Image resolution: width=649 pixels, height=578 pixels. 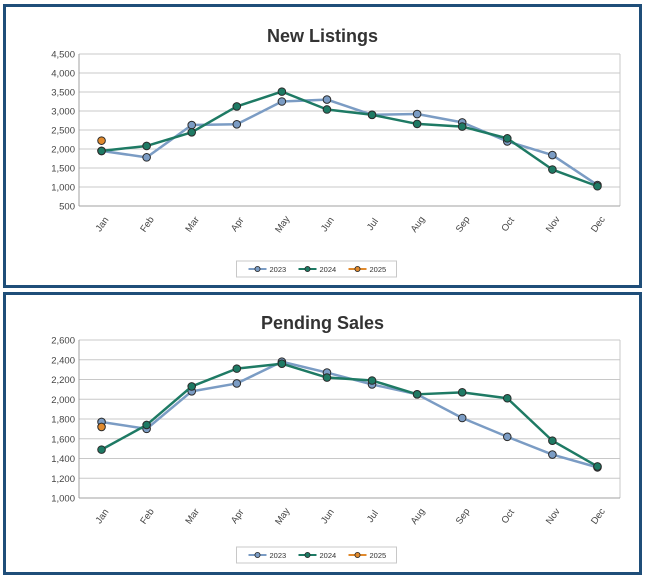 I want to click on y-tick-label: 500, so click(x=67, y=207).